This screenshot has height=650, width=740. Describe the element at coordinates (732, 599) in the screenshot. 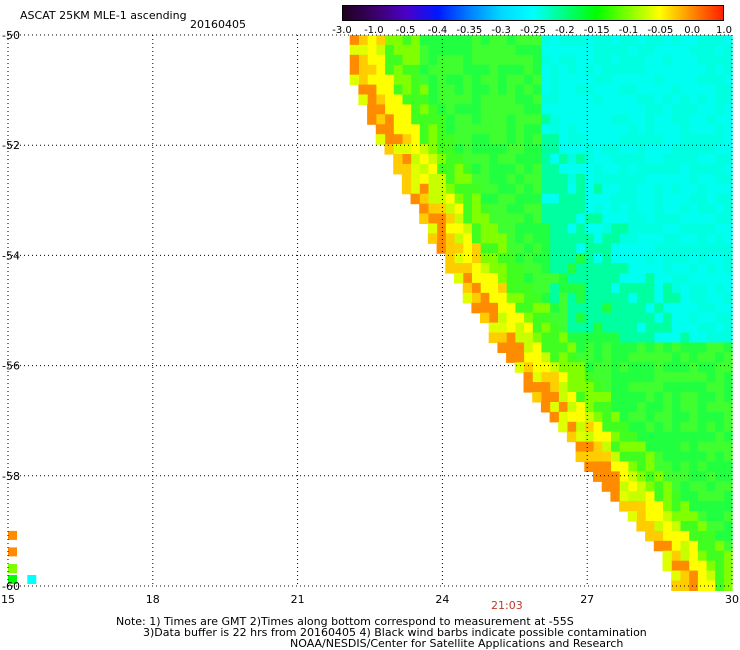

I see `x-tick-label: 30` at that location.